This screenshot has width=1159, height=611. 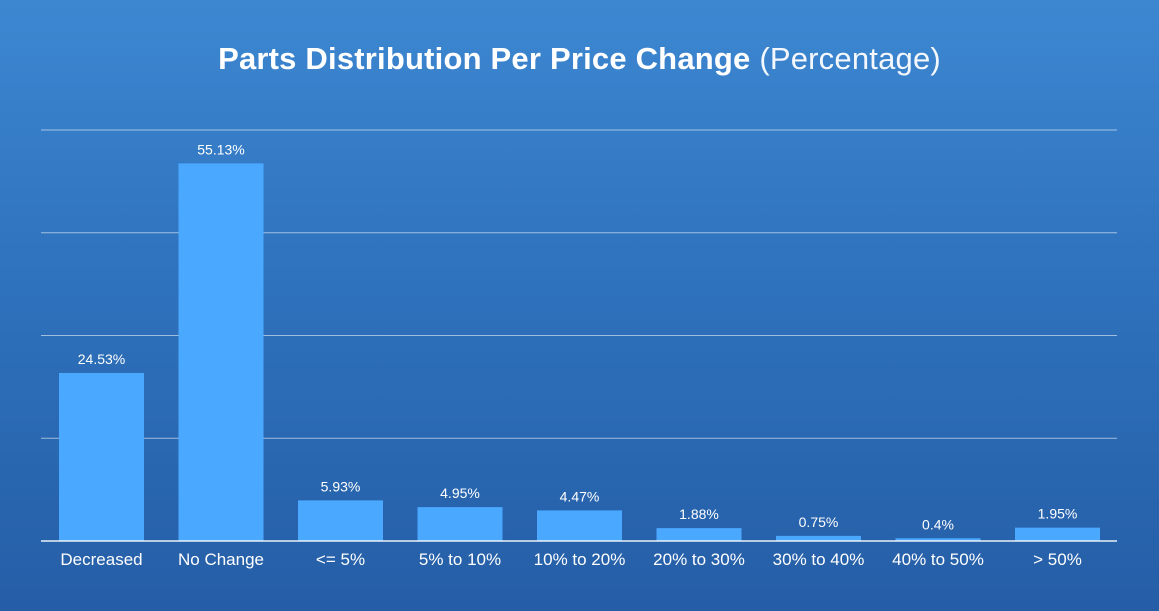 What do you see at coordinates (819, 522) in the screenshot?
I see `data-label-6: 0.75%` at bounding box center [819, 522].